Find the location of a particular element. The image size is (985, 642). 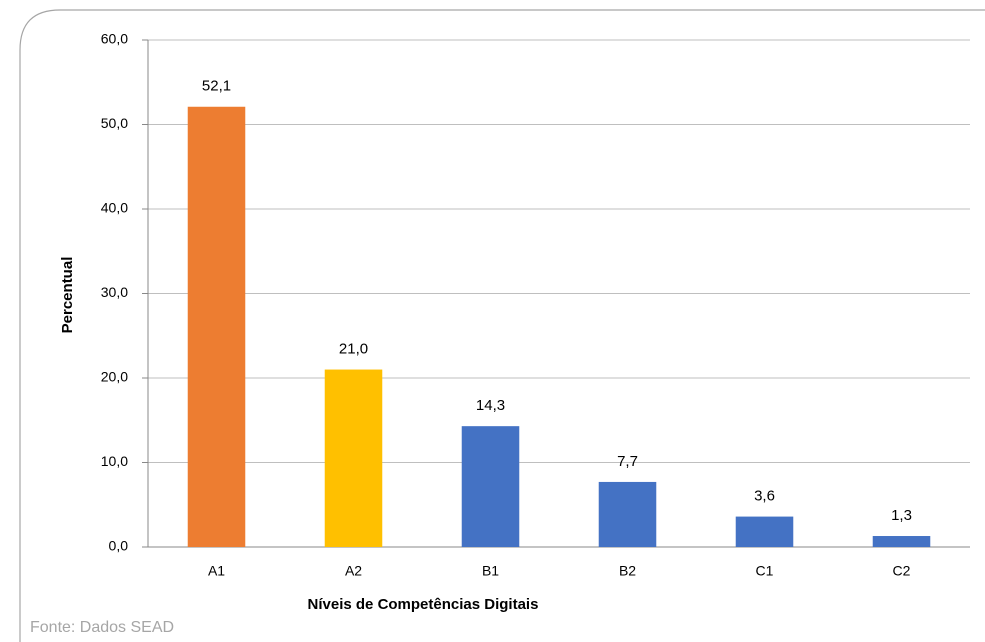

y-tick-label: 40,0 is located at coordinates (114, 208).